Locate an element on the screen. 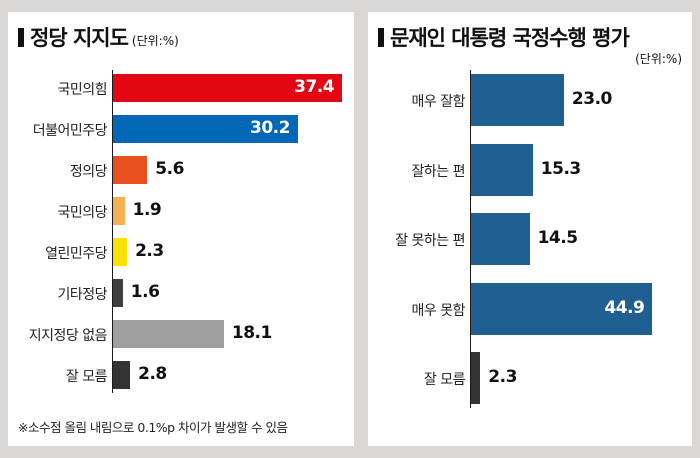  value-label: 37.4 is located at coordinates (314, 87).